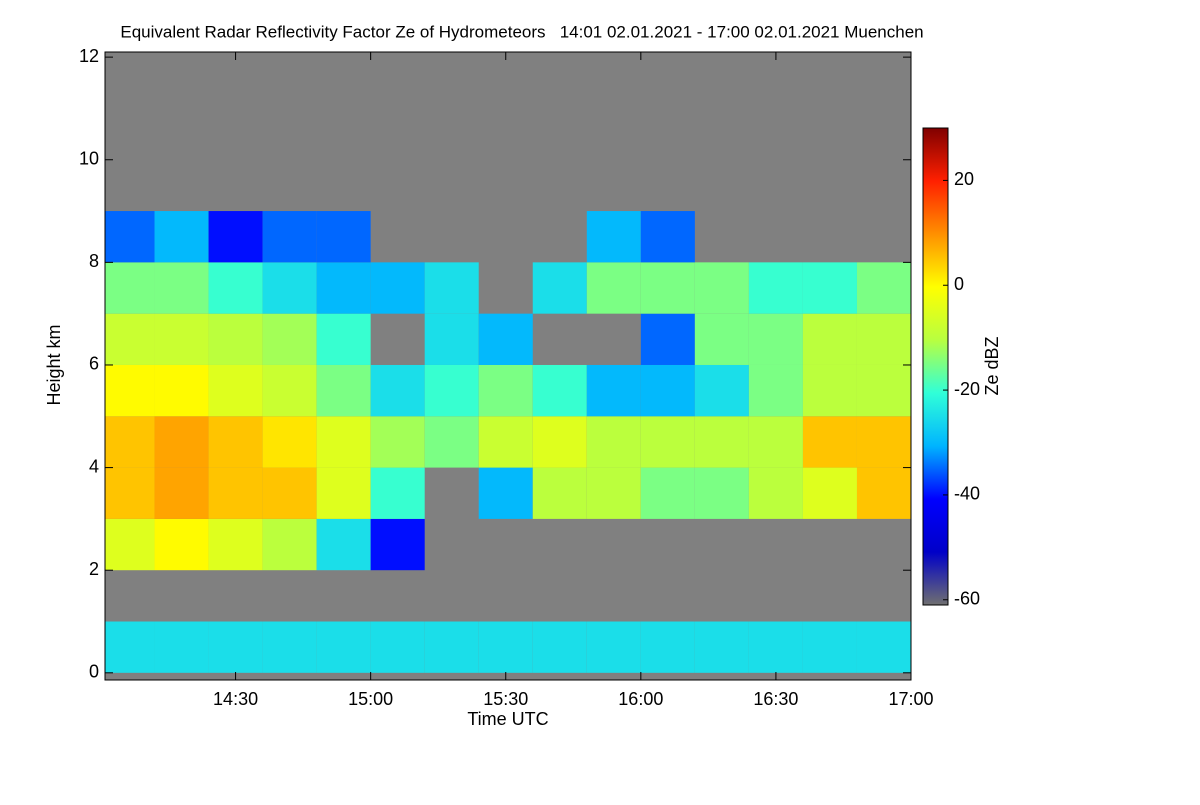 The height and width of the screenshot is (805, 1200). What do you see at coordinates (94, 569) in the screenshot?
I see `y-tick-label: 2` at bounding box center [94, 569].